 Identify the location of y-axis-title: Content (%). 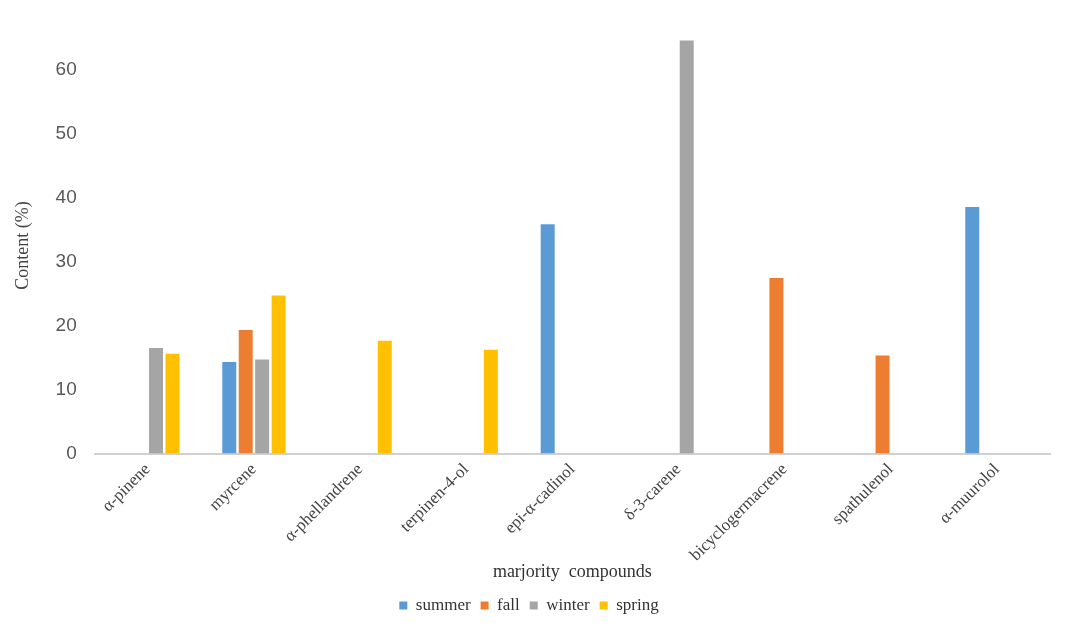
(22, 245).